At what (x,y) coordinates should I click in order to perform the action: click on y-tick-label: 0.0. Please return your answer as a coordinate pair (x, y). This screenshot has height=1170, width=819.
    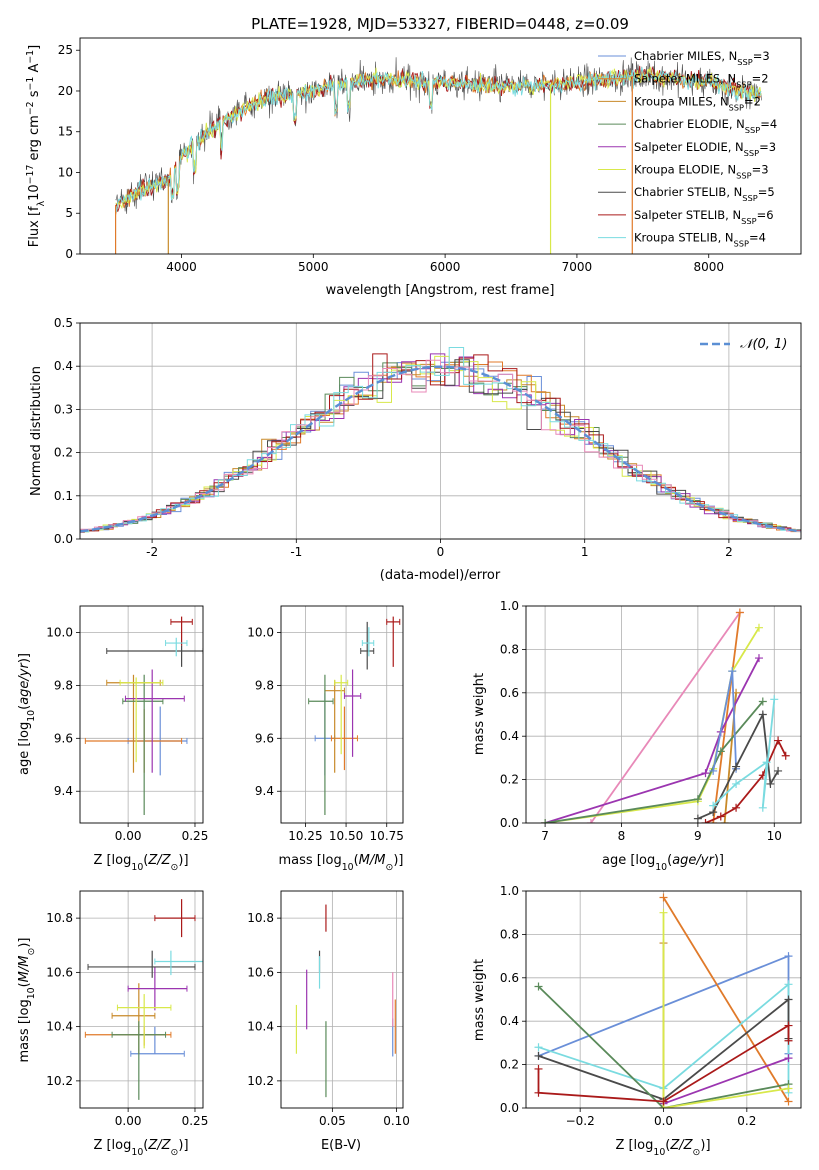
    Looking at the image, I should click on (63, 539).